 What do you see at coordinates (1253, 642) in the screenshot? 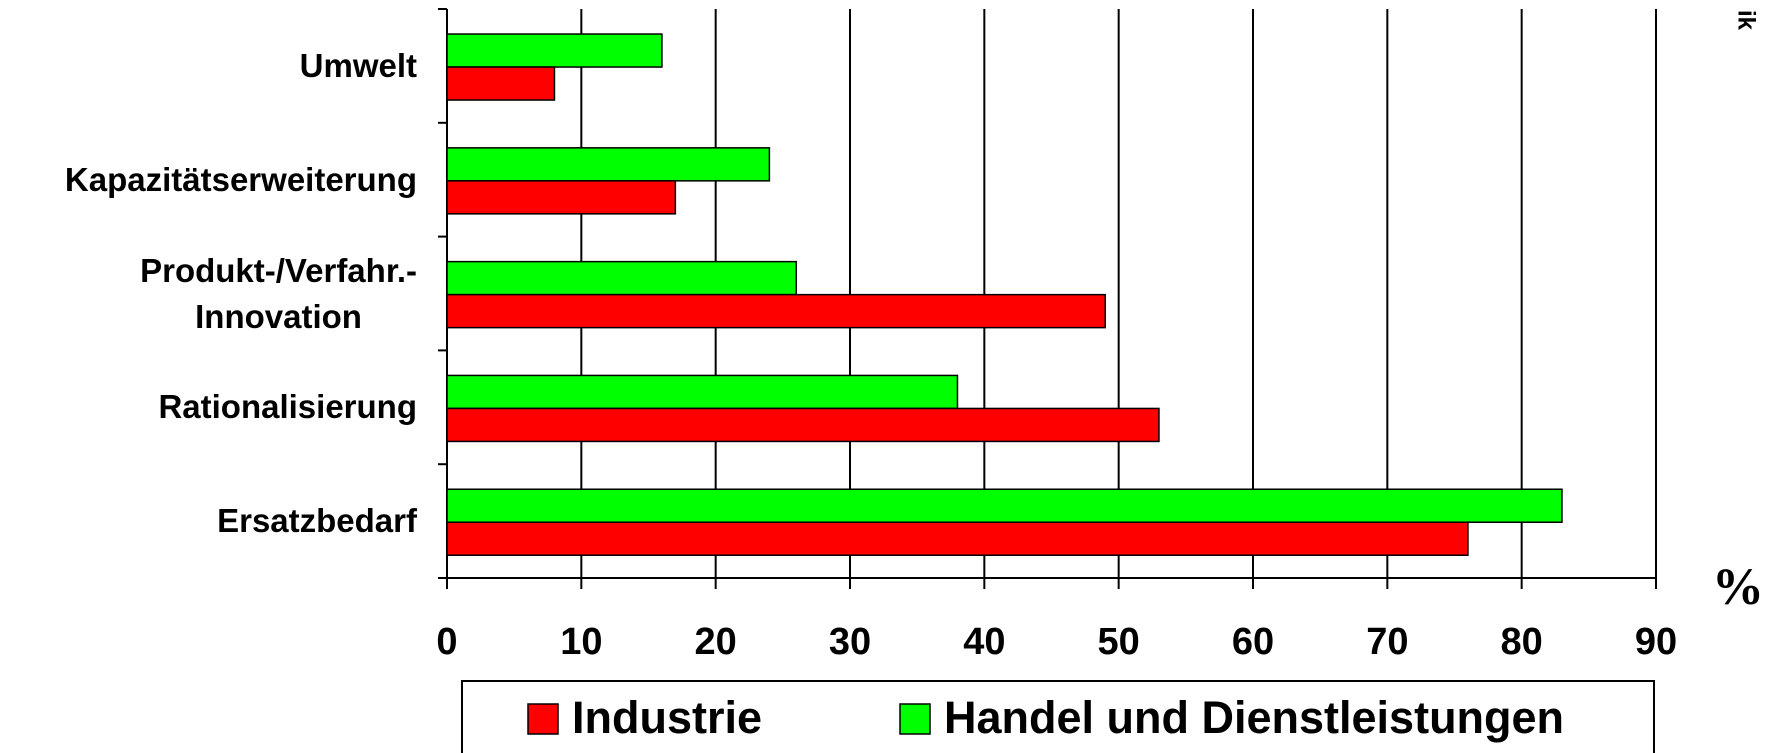
I see `x-tick-label: 60` at bounding box center [1253, 642].